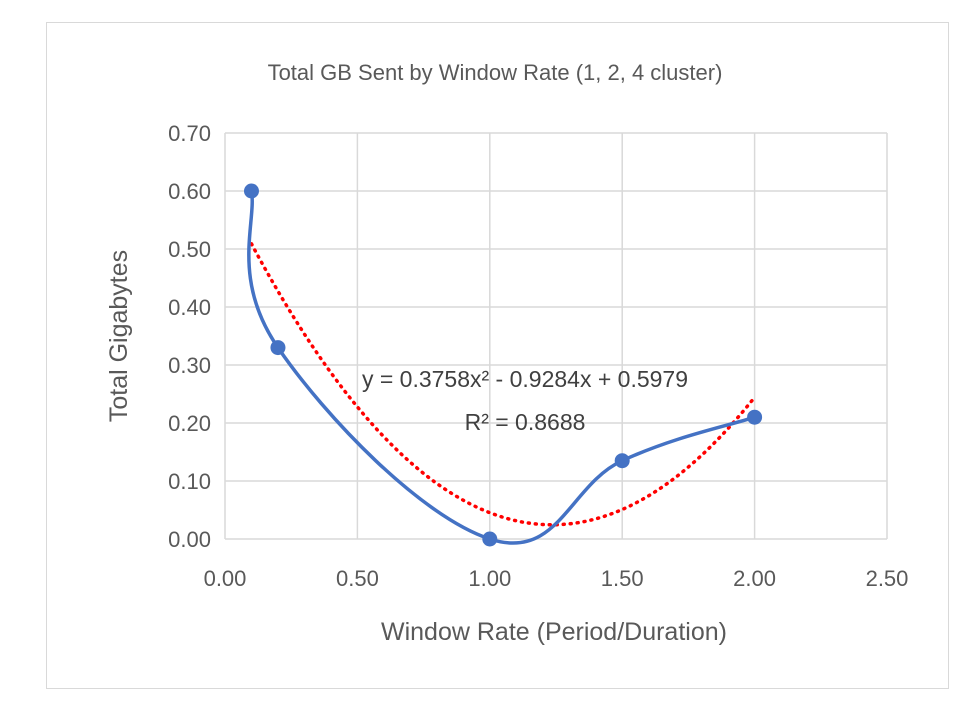  I want to click on y-tick-label: 0.60, so click(189, 191).